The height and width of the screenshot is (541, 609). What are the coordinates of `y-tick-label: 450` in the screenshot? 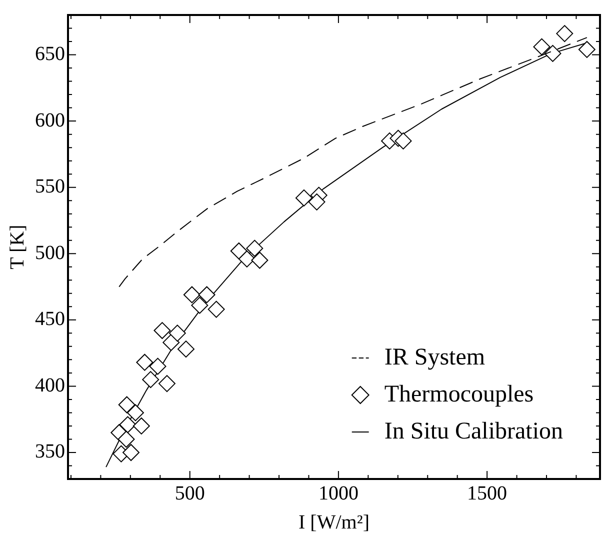 It's located at (50, 319).